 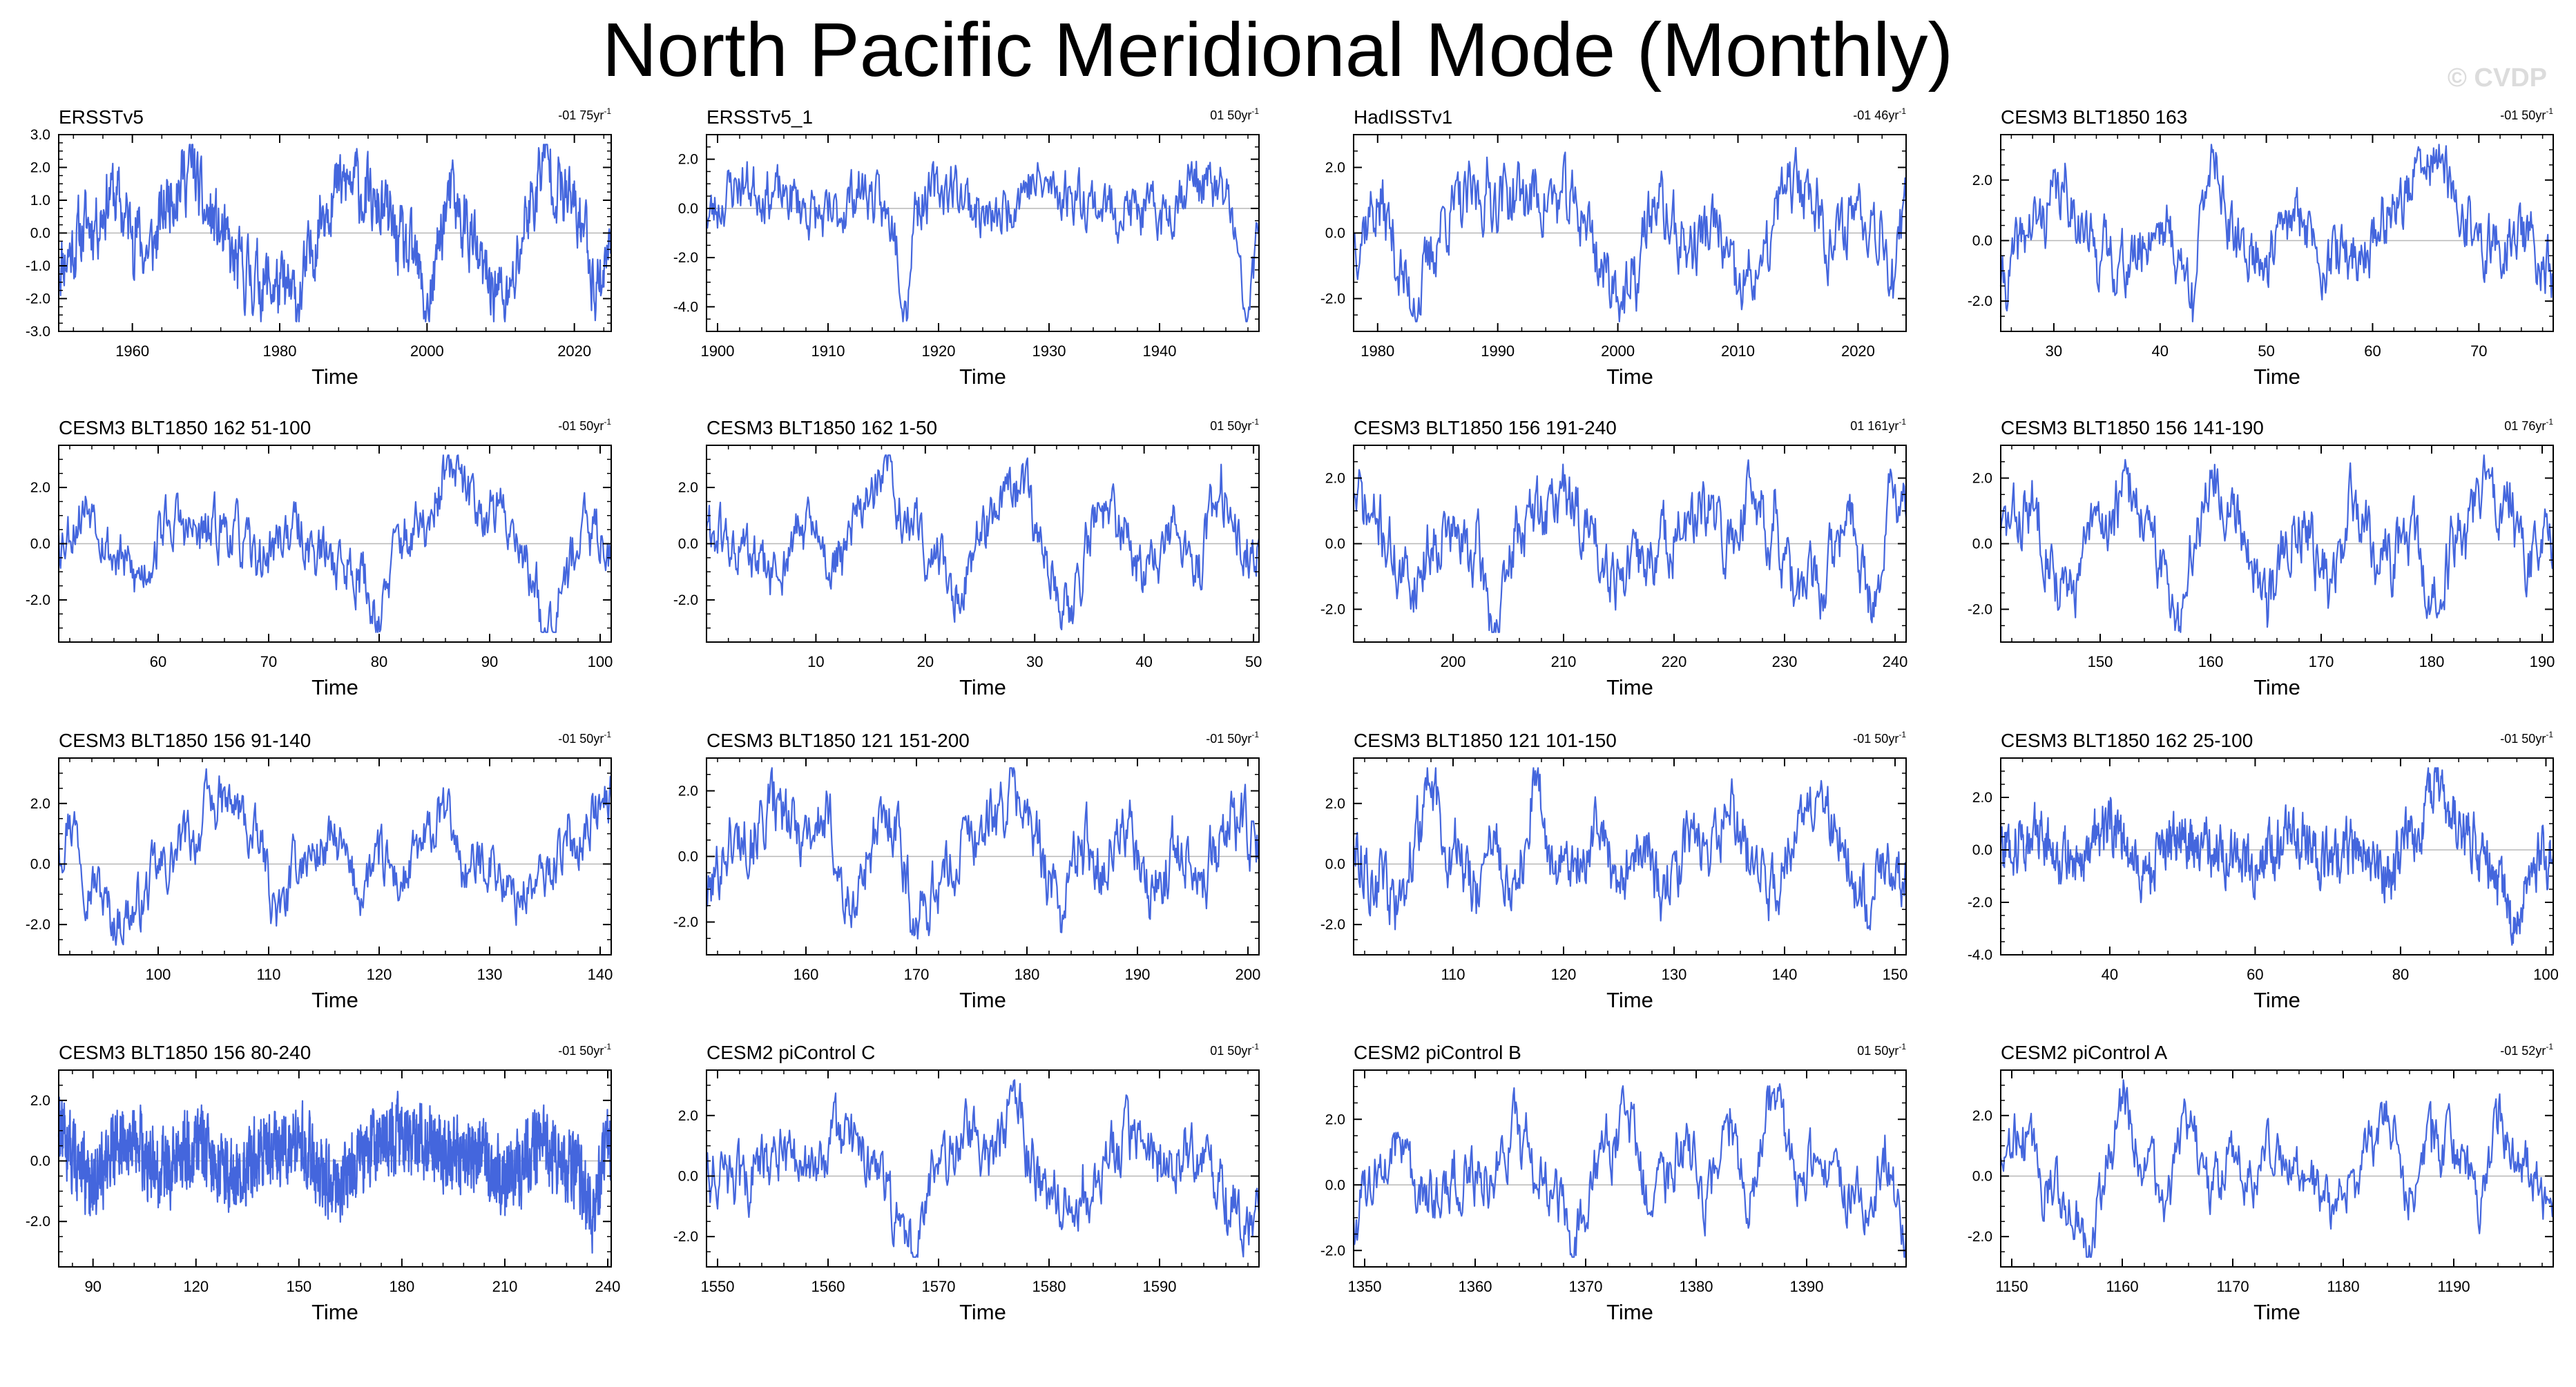 What do you see at coordinates (185, 1052) in the screenshot?
I see `chart-title: CESM3 BLT1850 156 80-240` at bounding box center [185, 1052].